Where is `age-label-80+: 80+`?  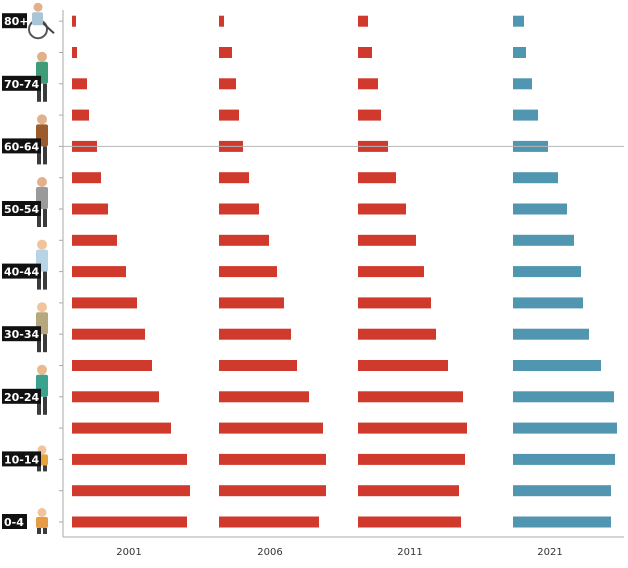
age-label-80+: 80+ is located at coordinates (15, 21).